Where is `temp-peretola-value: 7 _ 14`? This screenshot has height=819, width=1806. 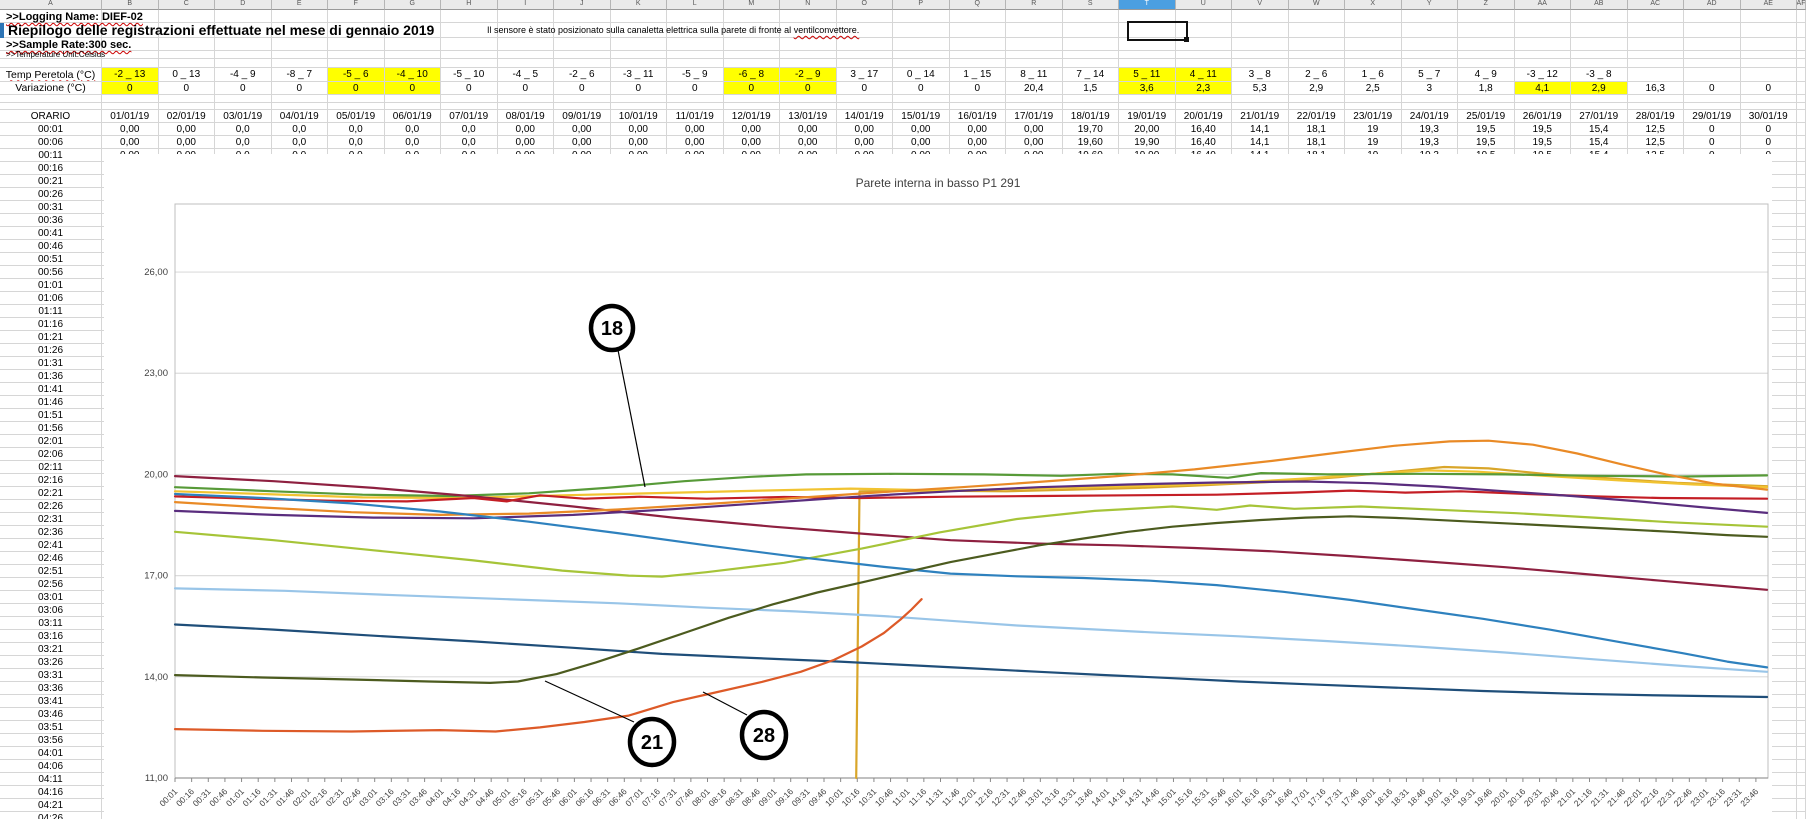 temp-peretola-value: 7 _ 14 is located at coordinates (1090, 75).